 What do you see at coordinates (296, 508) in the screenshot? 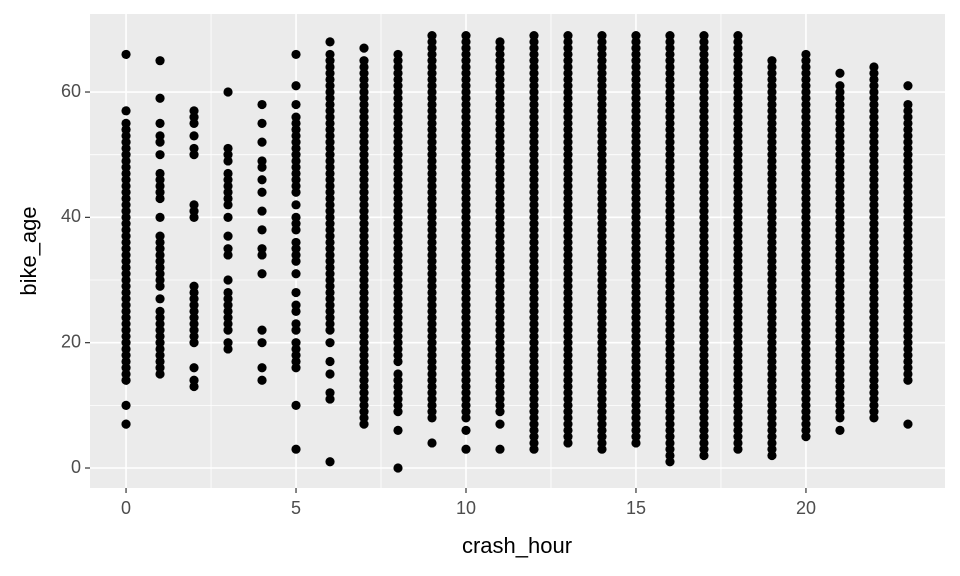
I see `x-tick-label: 5` at bounding box center [296, 508].